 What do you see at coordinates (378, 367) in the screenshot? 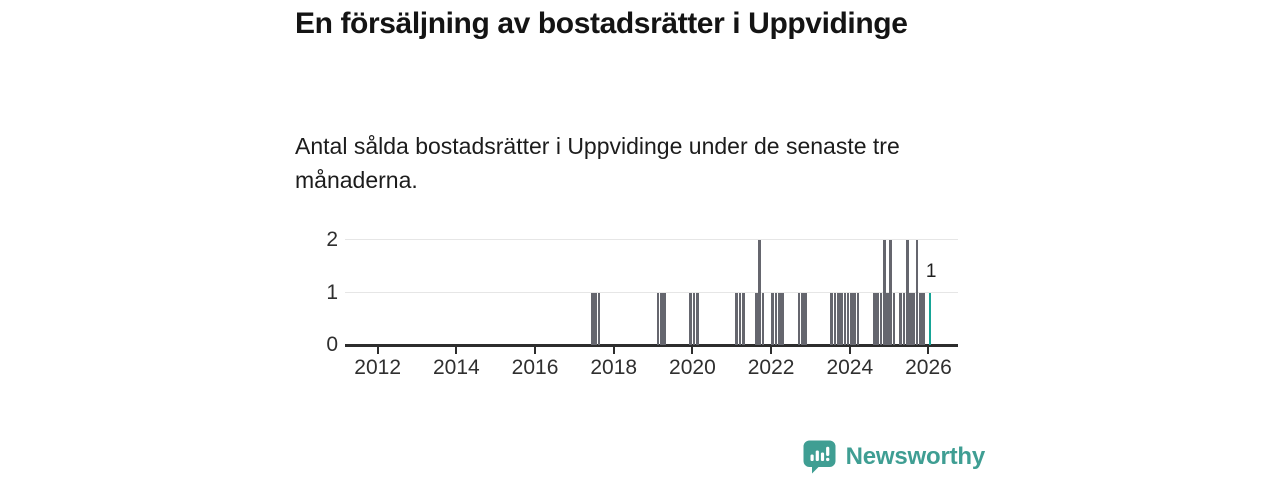
I see `x-tick-label: 2012` at bounding box center [378, 367].